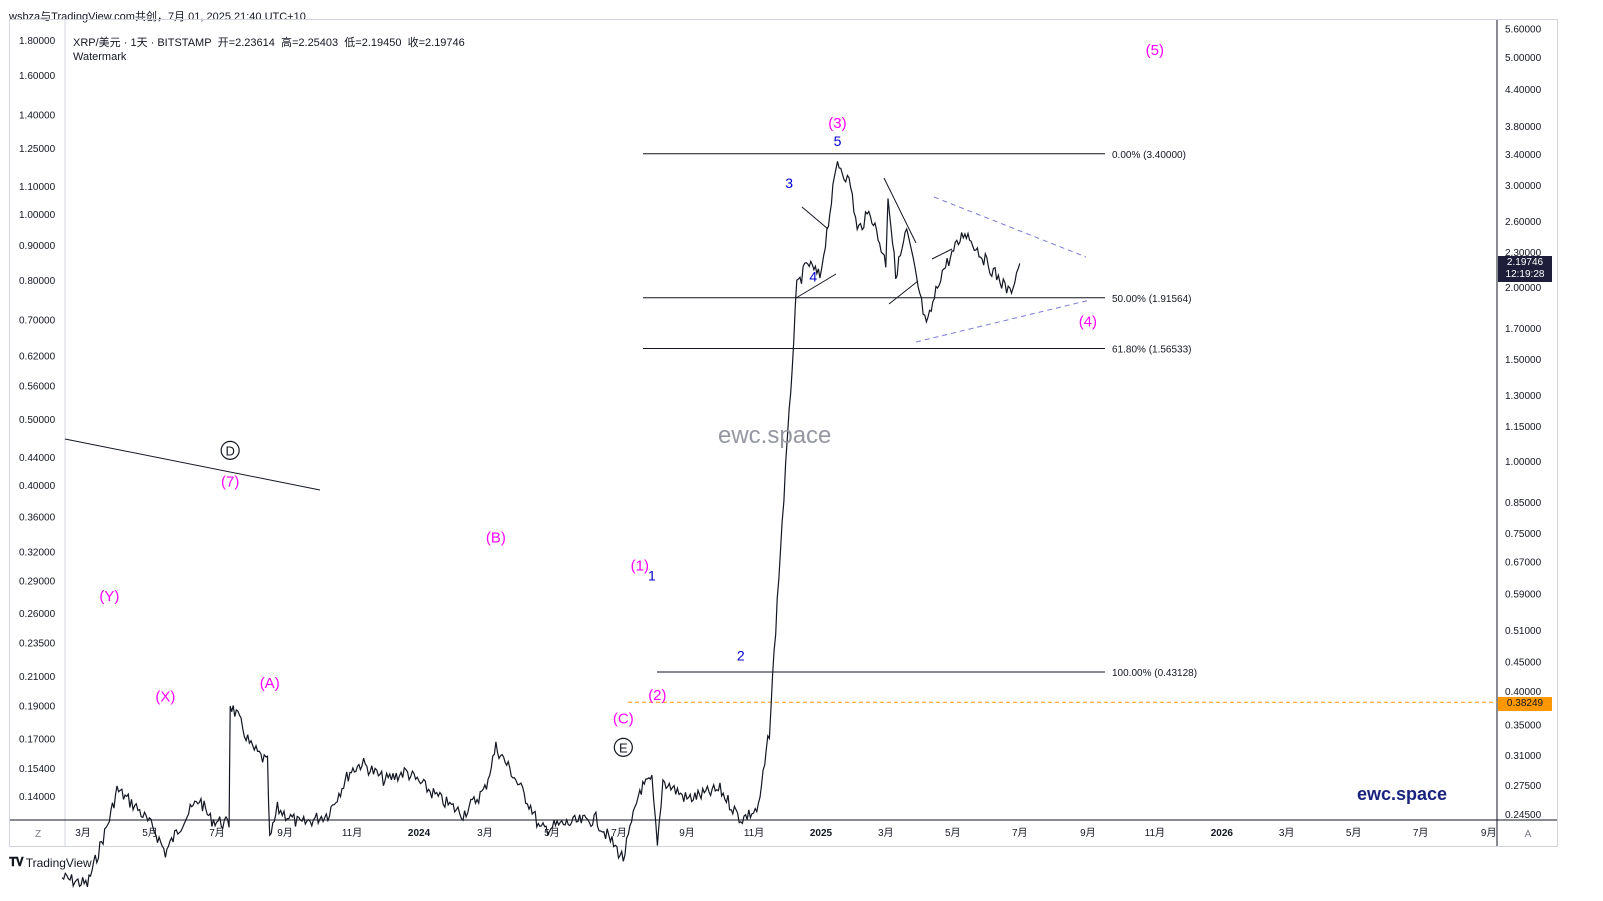 The height and width of the screenshot is (901, 1603). What do you see at coordinates (1154, 673) in the screenshot?
I see `fib-level-label: 100.00% (0.43128)` at bounding box center [1154, 673].